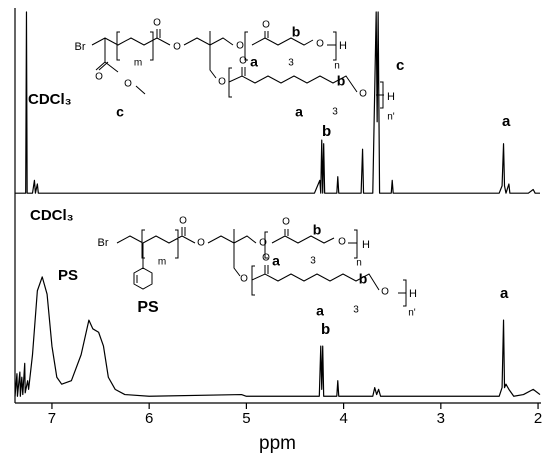 Image resolution: width=550 pixels, height=460 pixels. Describe the element at coordinates (246, 418) in the screenshot. I see `x-tick-label: 5` at that location.